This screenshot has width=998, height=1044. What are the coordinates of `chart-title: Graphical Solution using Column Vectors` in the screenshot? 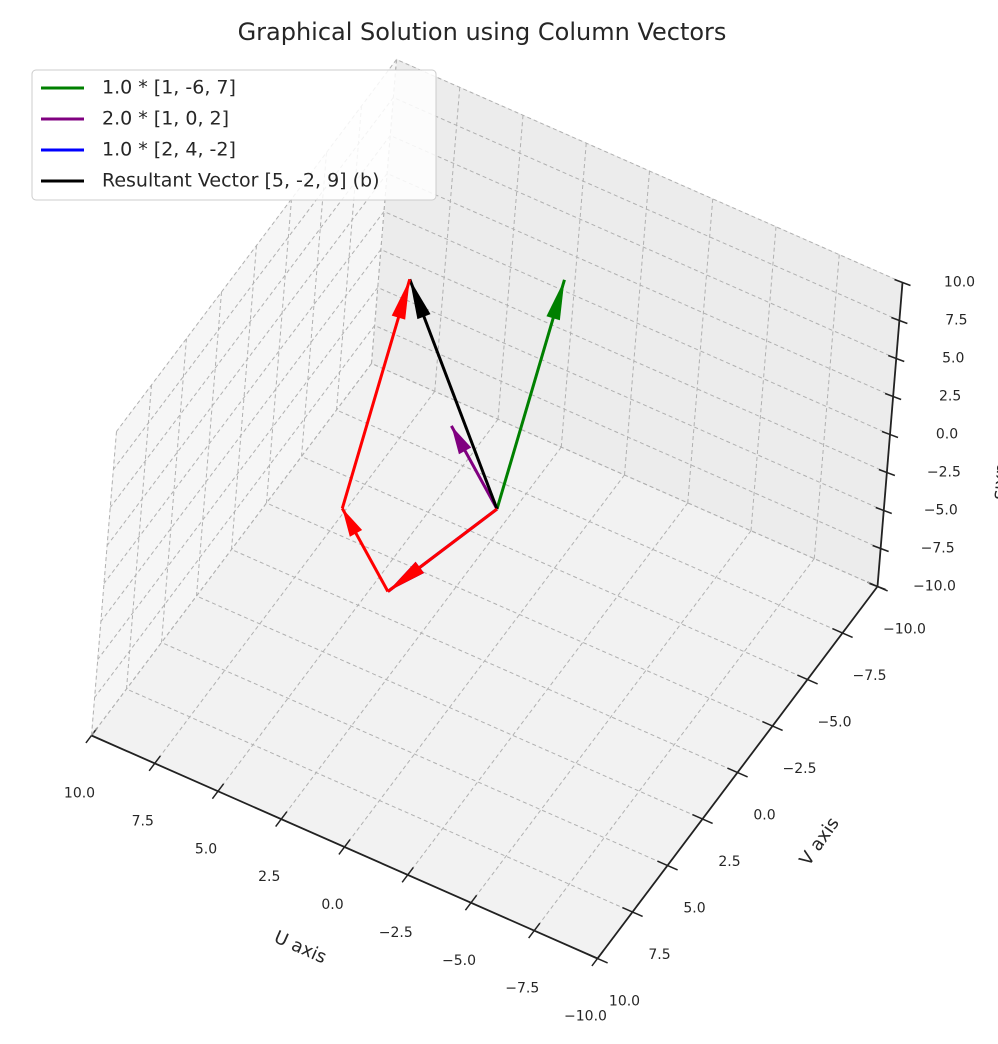 It's located at (482, 32).